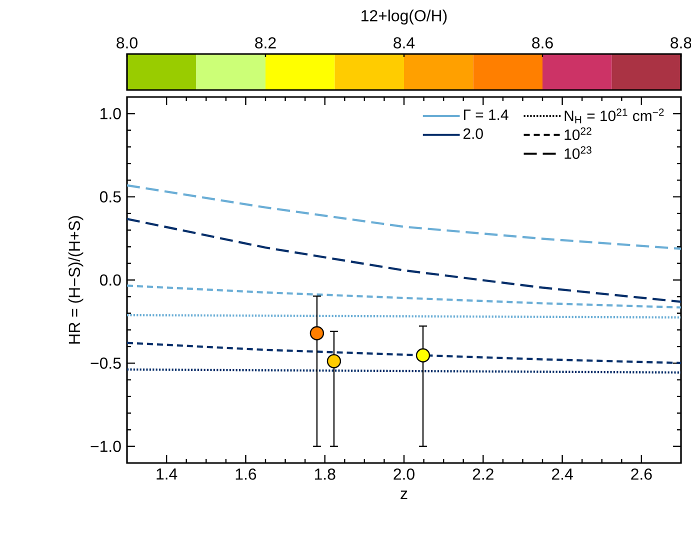  Describe the element at coordinates (105, 363) in the screenshot. I see `y-tick-label: −0.5` at that location.